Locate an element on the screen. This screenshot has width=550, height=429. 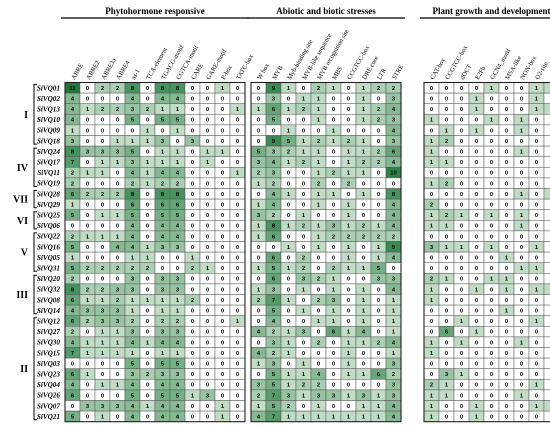
gene-label: SiVQ01 is located at coordinates (48, 88).